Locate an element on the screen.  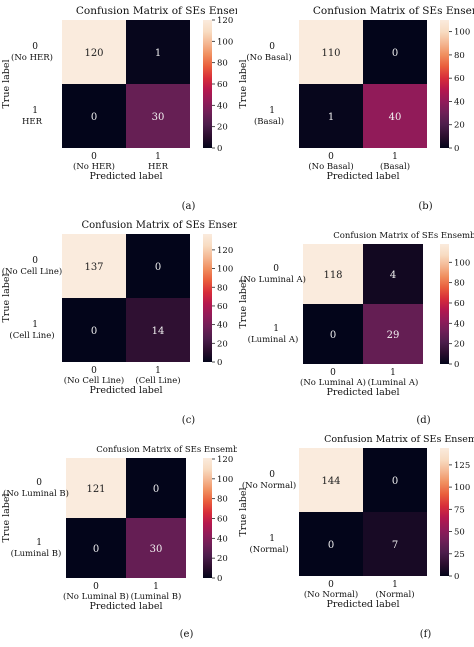
cell-value-label: 118 is located at coordinates (332, 275).